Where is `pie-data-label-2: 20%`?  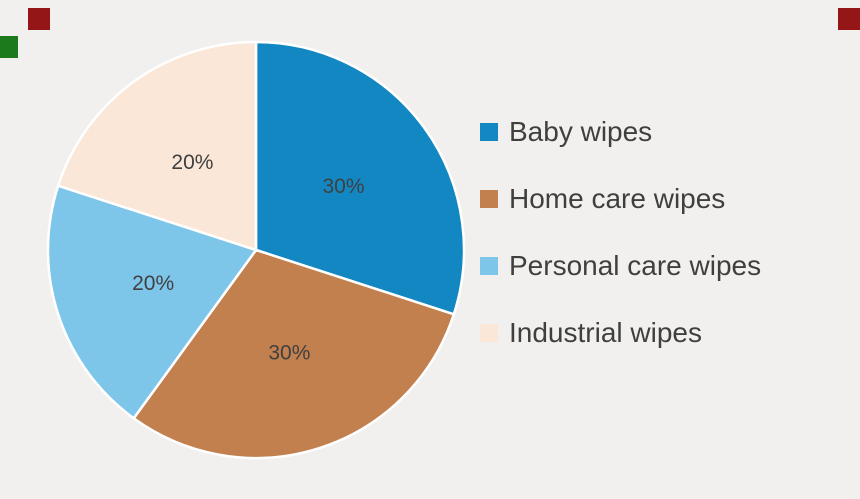
pie-data-label-2: 20% is located at coordinates (153, 283).